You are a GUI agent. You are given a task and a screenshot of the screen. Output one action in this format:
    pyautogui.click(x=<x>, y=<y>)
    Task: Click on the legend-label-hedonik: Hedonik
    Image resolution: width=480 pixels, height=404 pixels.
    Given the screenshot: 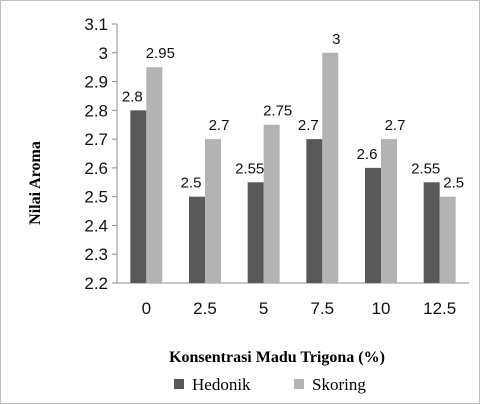 What is the action you would take?
    pyautogui.click(x=221, y=384)
    